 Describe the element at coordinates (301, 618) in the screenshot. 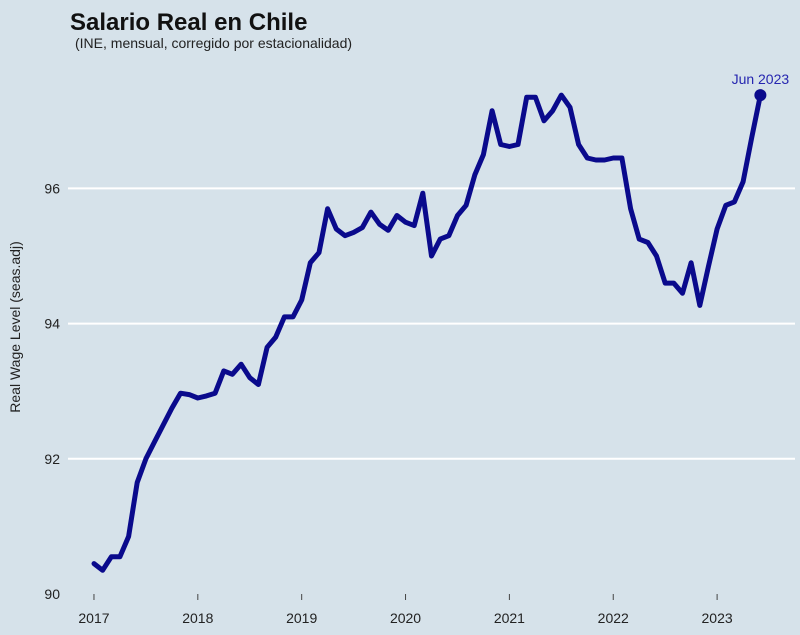

I see `x-tick-label: 2019` at that location.